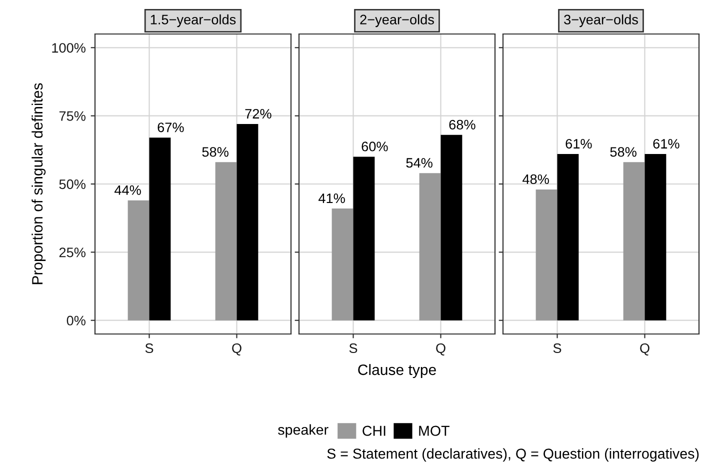  What do you see at coordinates (72, 184) in the screenshot?
I see `y-tick-label: 50%` at bounding box center [72, 184].